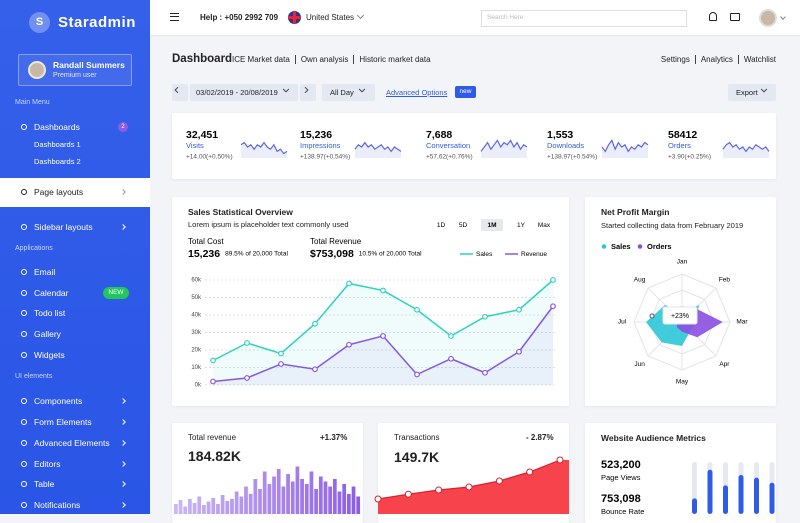 This screenshot has height=523, width=800. Describe the element at coordinates (689, 157) in the screenshot. I see `stat-change: +3.90(+0.25%)` at that location.